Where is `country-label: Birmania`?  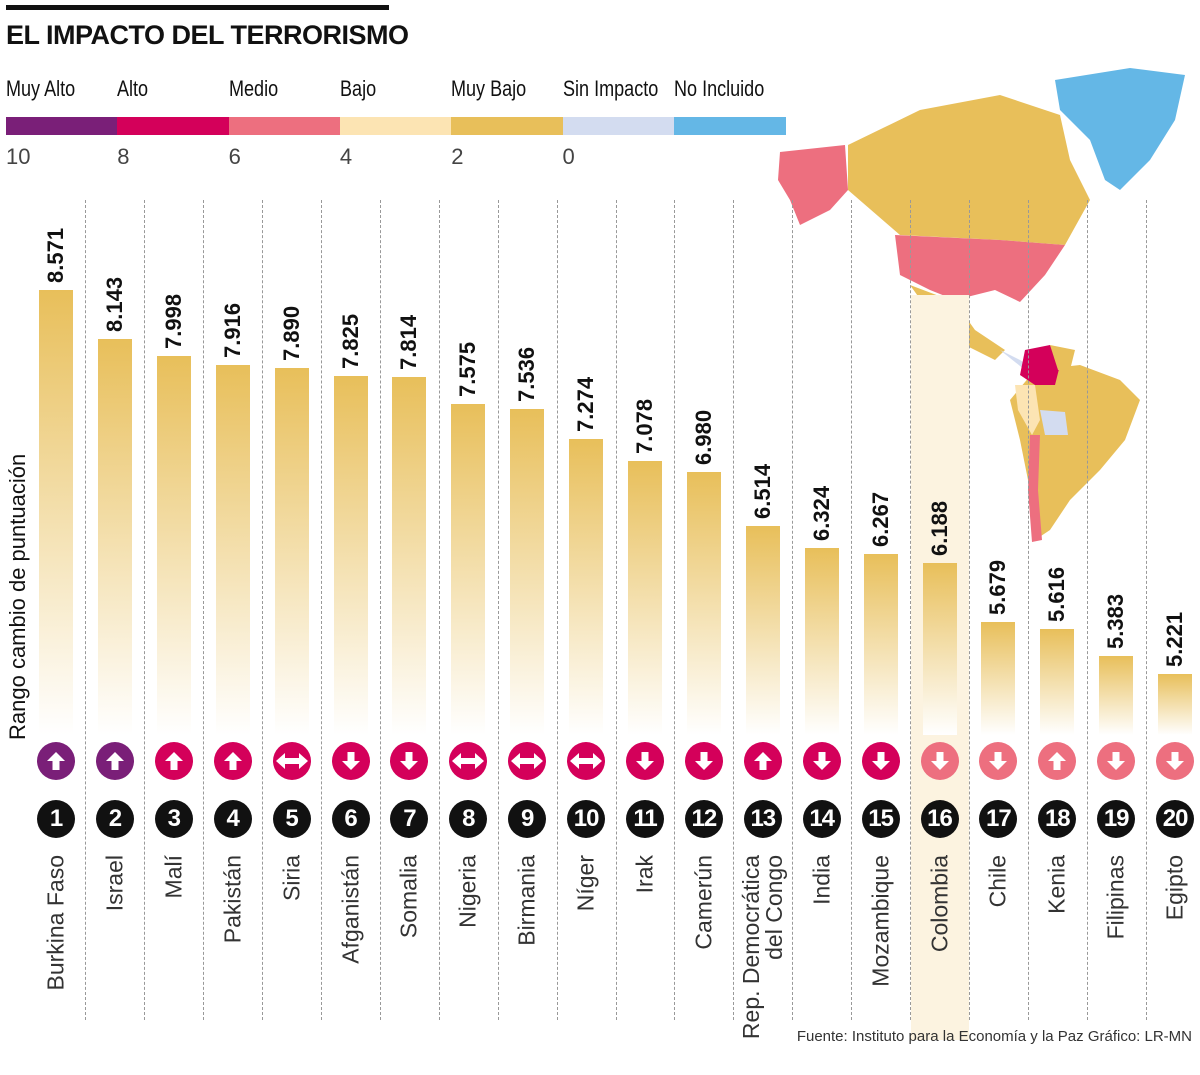 country-label: Birmania is located at coordinates (526, 900).